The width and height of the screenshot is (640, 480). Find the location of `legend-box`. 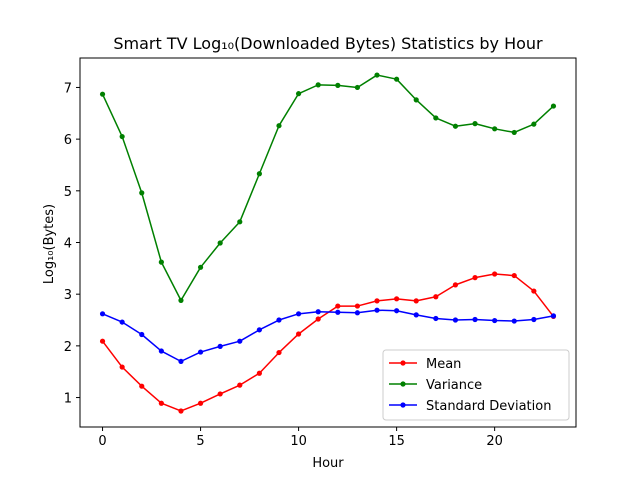

legend-box is located at coordinates (476, 385).